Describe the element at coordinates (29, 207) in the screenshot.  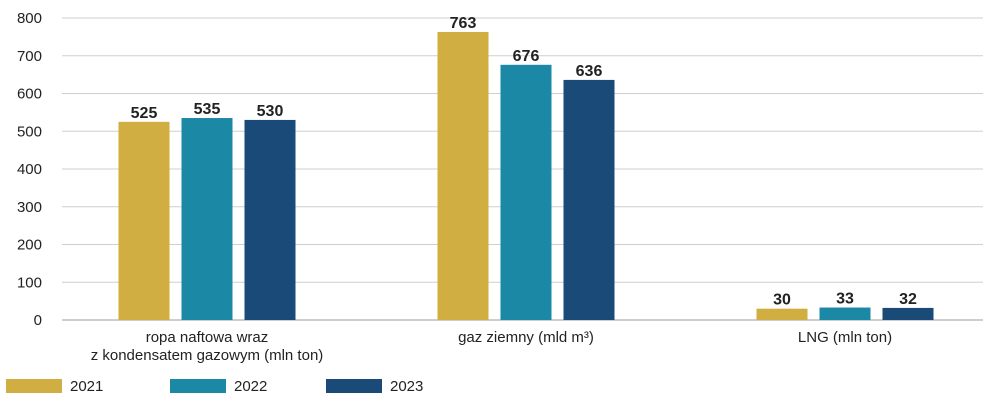
I see `y-tick-label: 300` at that location.